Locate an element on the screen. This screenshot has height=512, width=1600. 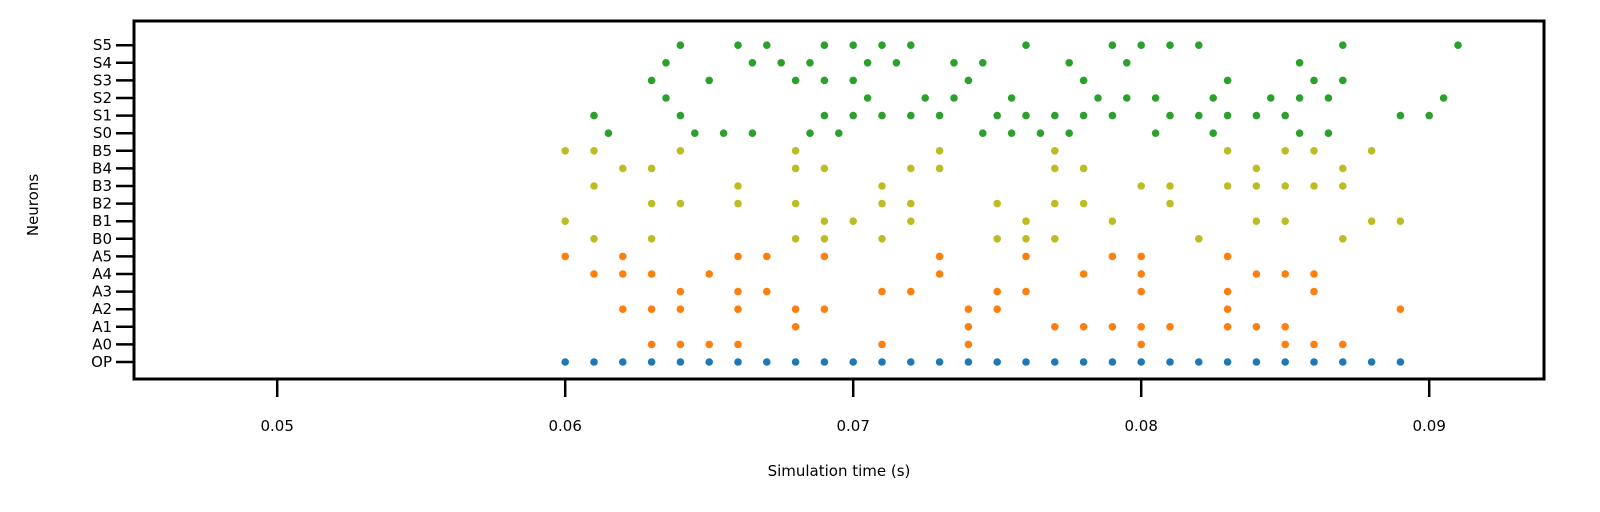
y-tick-label: OP is located at coordinates (101, 362).